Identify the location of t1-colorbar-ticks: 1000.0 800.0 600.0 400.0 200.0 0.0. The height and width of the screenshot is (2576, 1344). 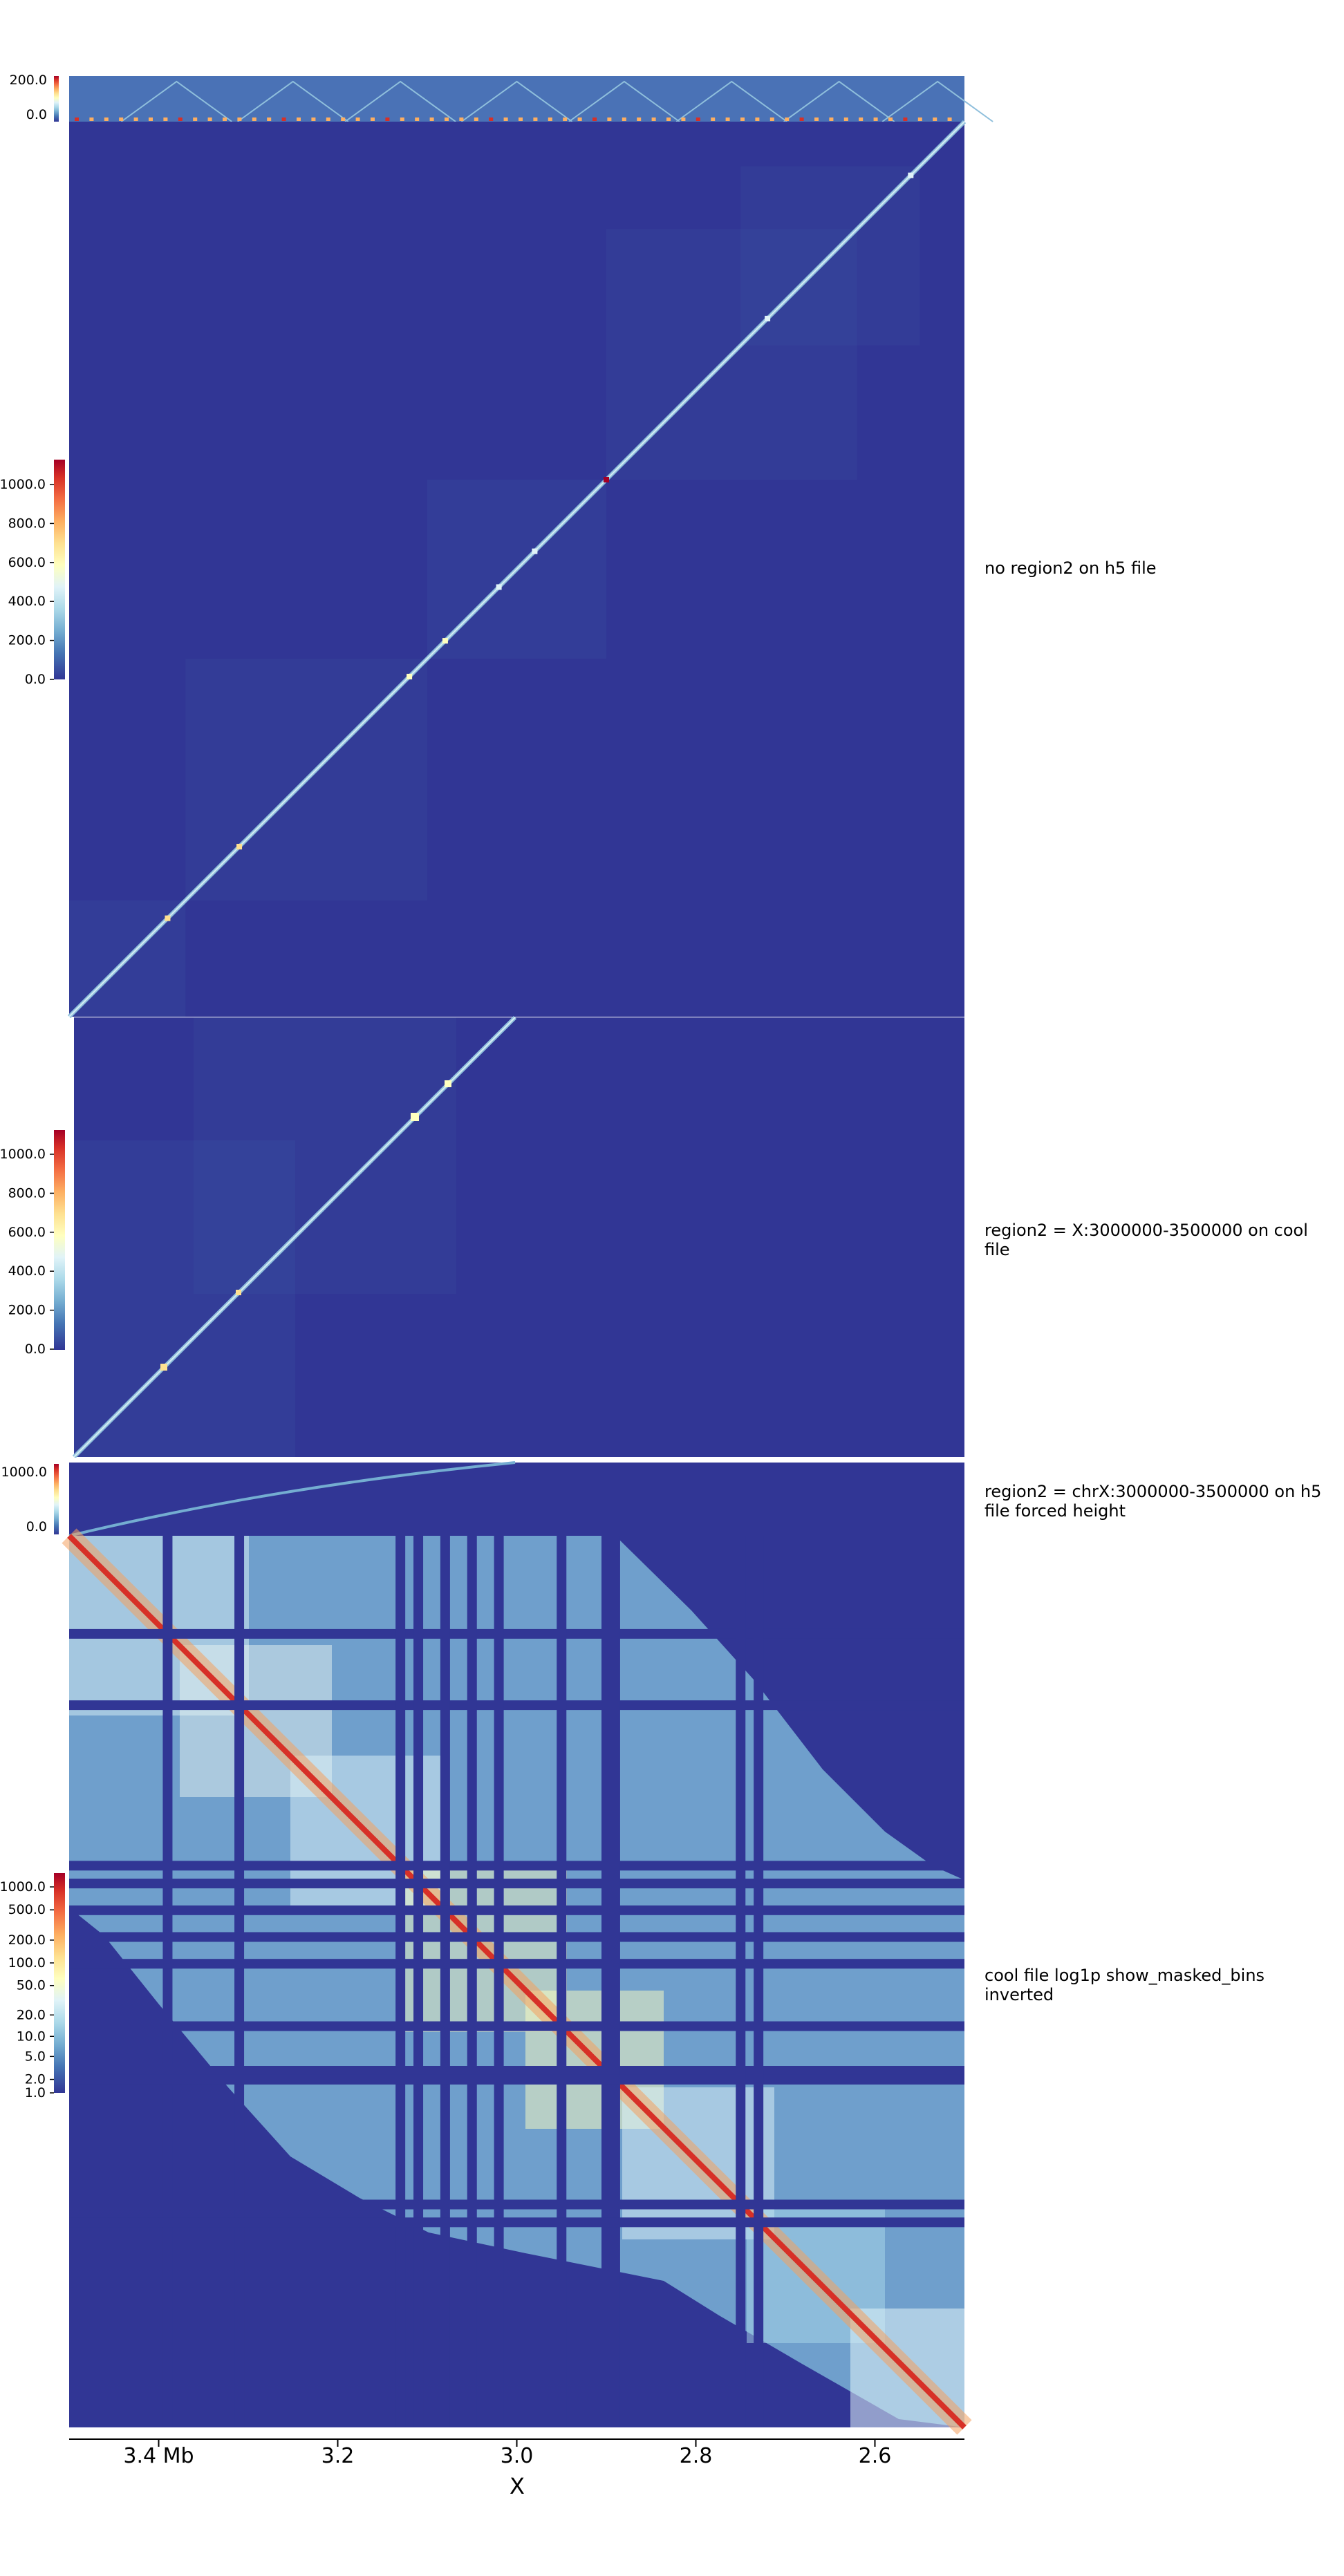
(27, 582).